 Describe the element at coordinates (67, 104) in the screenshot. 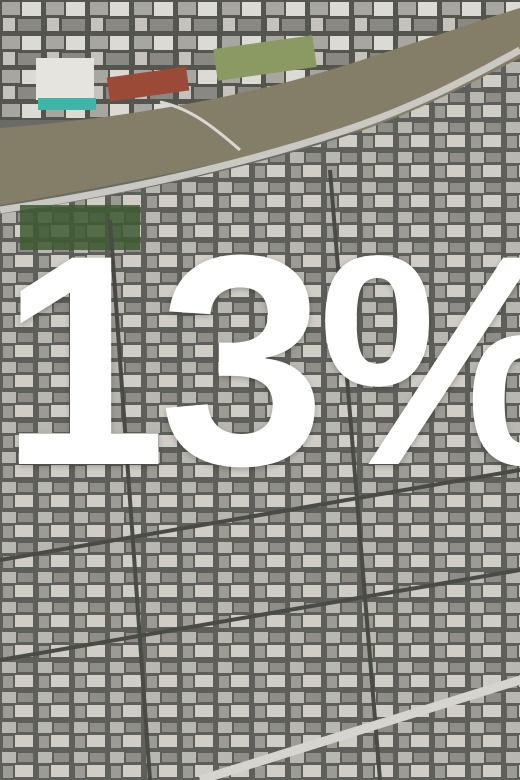

I see `pool` at that location.